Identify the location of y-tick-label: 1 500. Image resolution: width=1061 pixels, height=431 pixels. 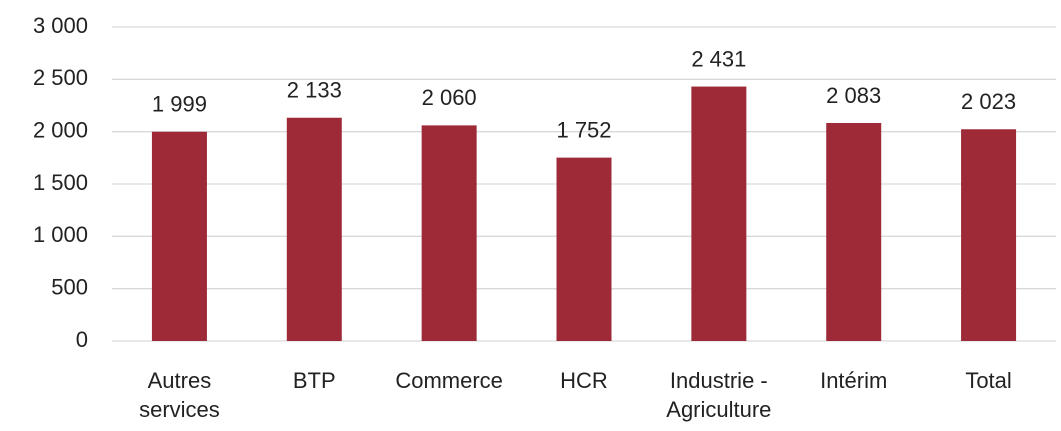
(60, 182).